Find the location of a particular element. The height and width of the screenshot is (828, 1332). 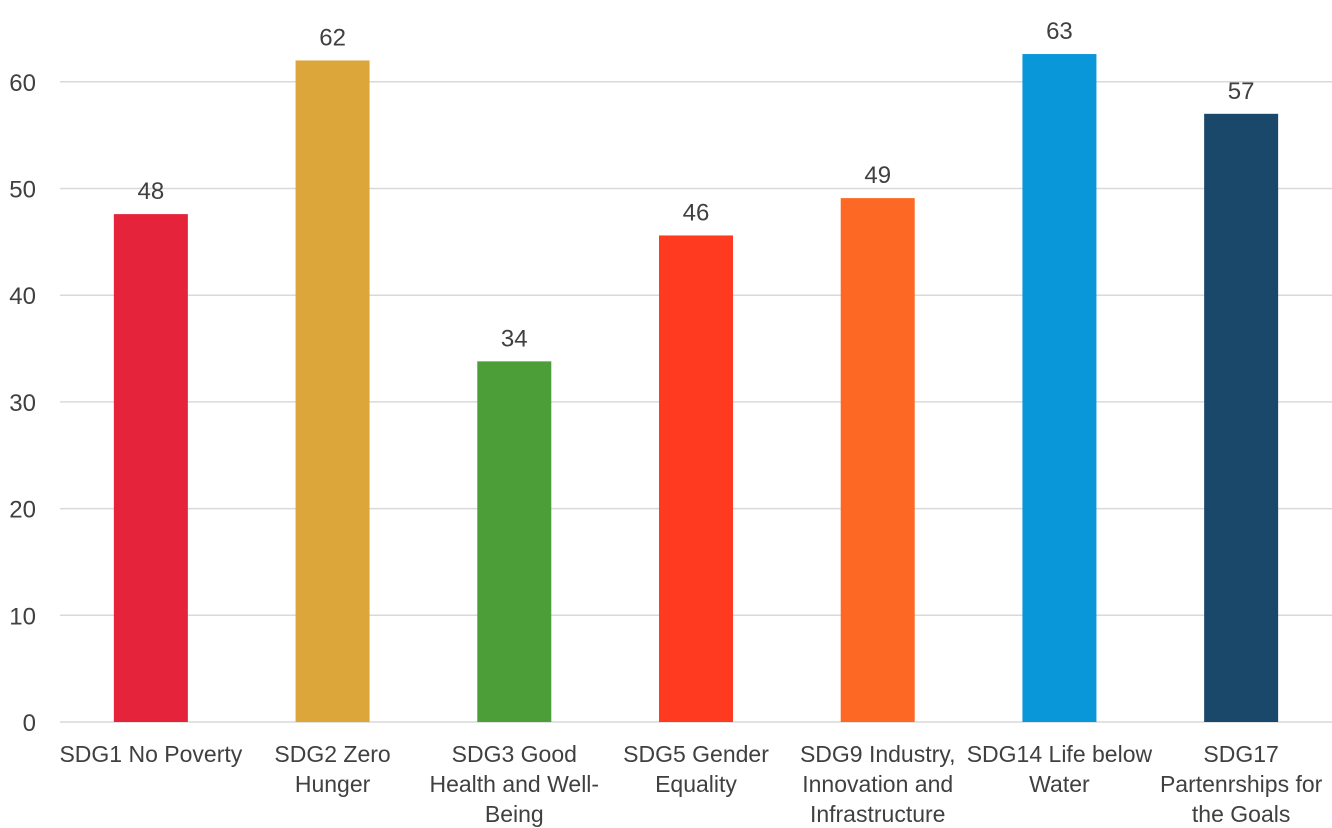

category-label: SDG1 No Poverty is located at coordinates (150, 754).